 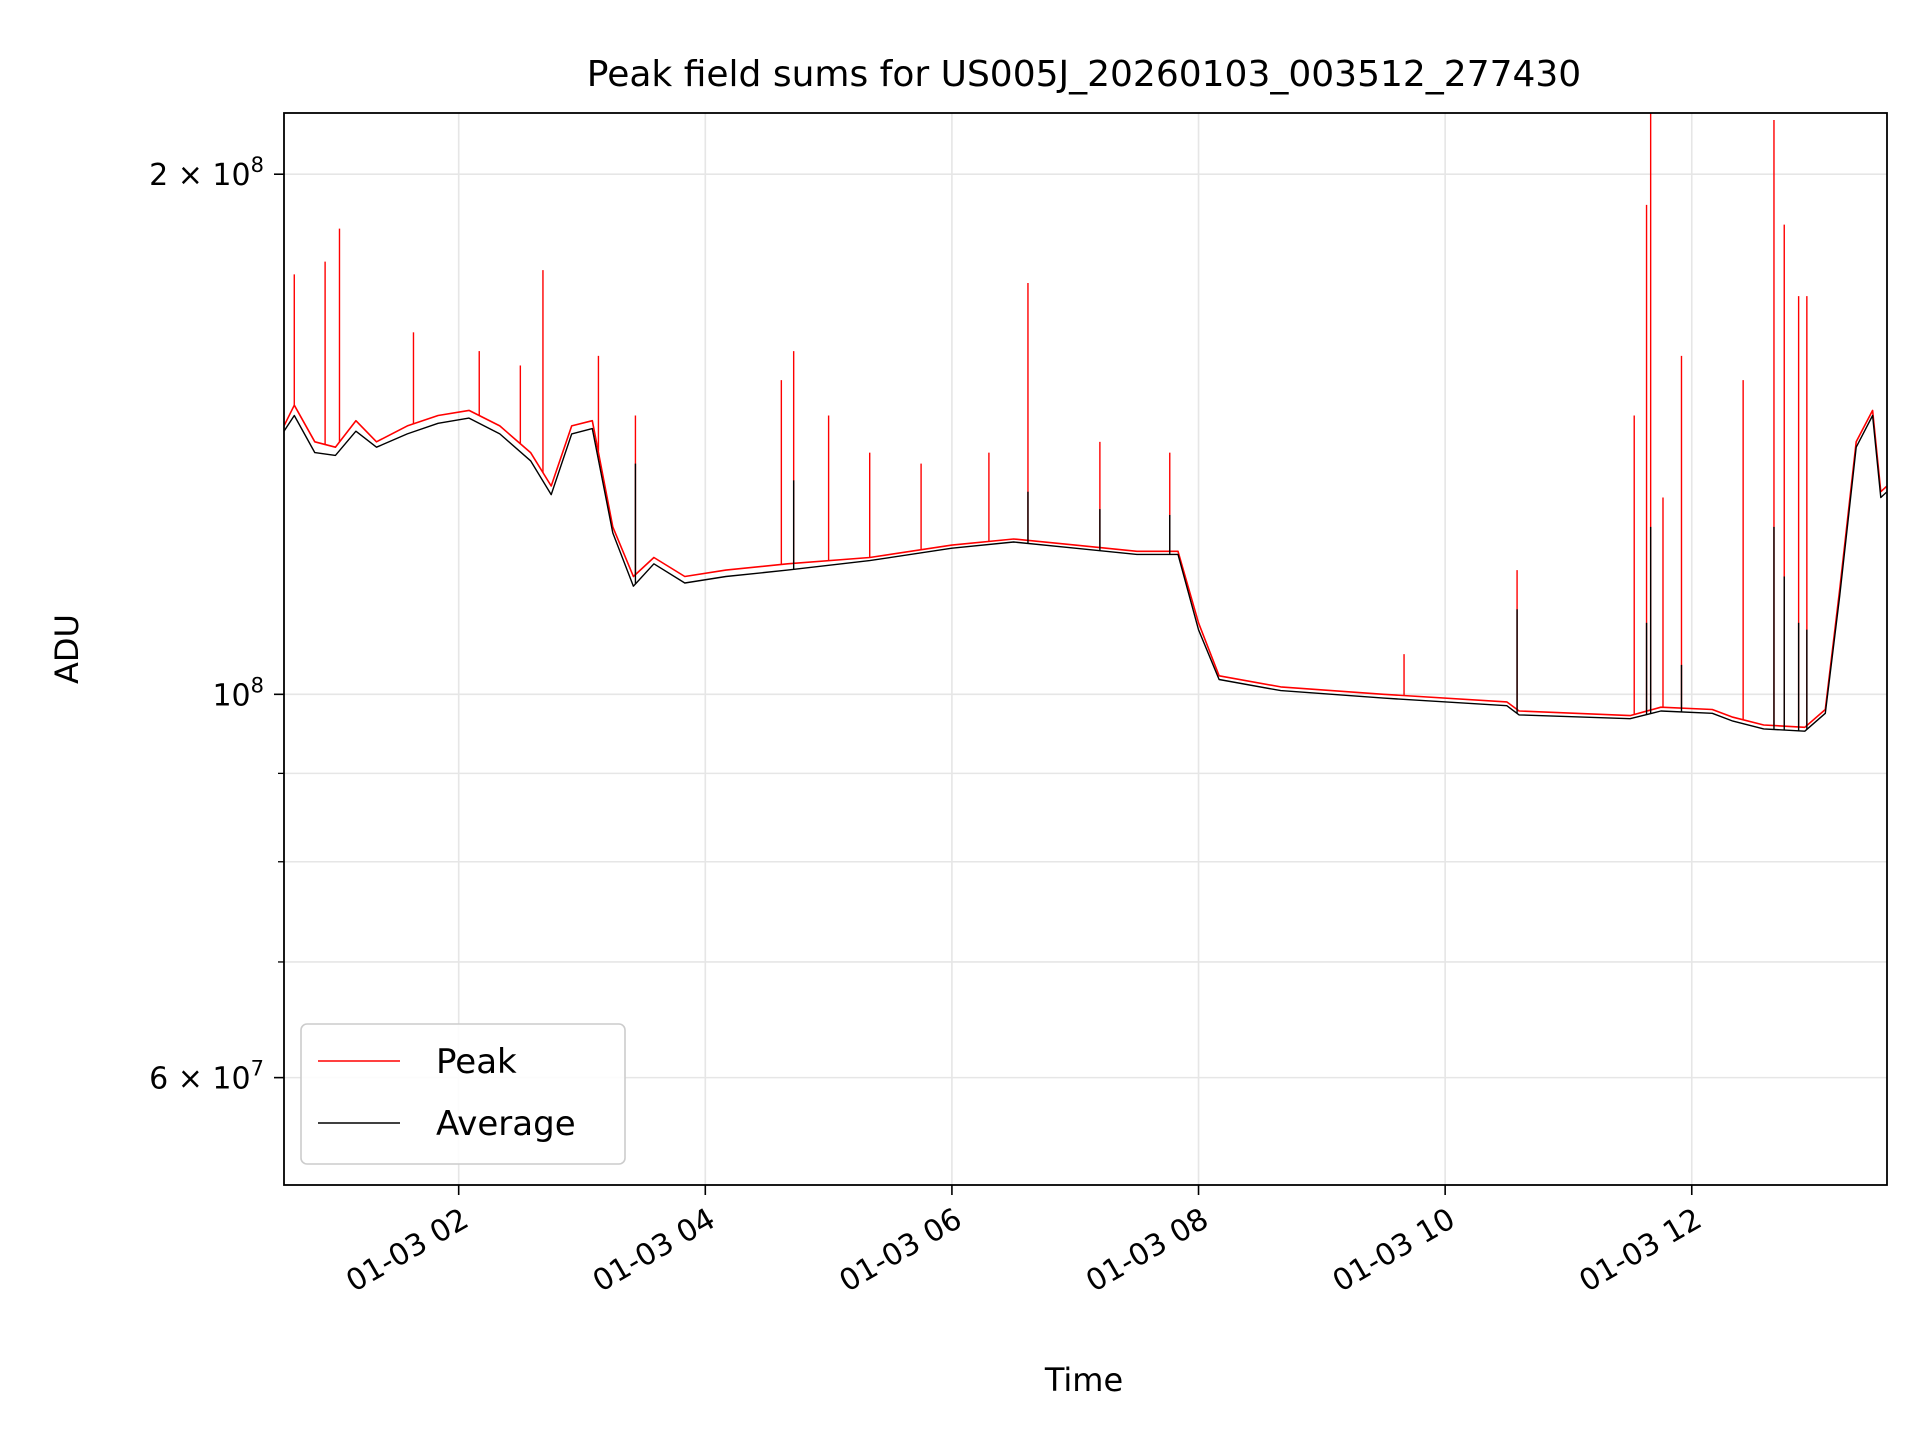 What do you see at coordinates (206, 1077) in the screenshot?
I see `y-tick-label: 6 × 107` at bounding box center [206, 1077].